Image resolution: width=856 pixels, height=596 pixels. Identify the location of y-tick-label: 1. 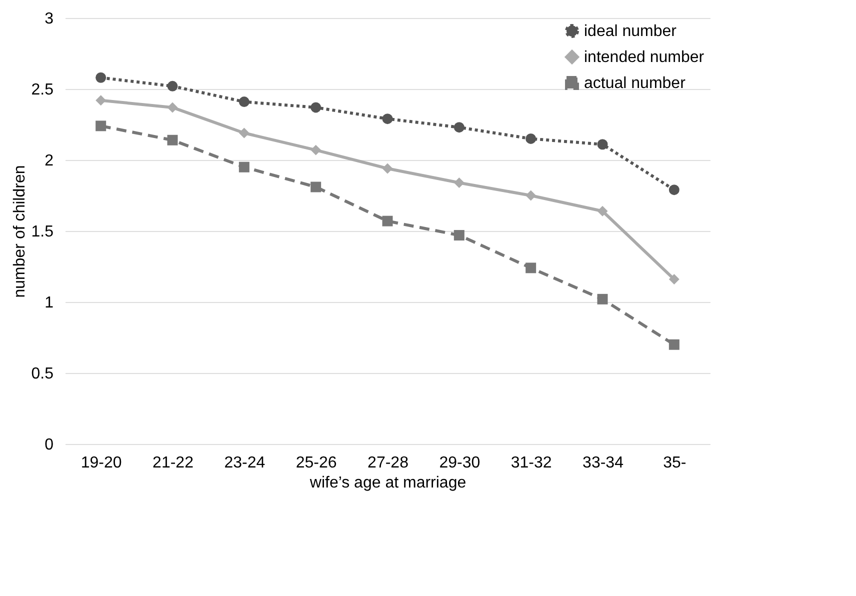
(49, 303).